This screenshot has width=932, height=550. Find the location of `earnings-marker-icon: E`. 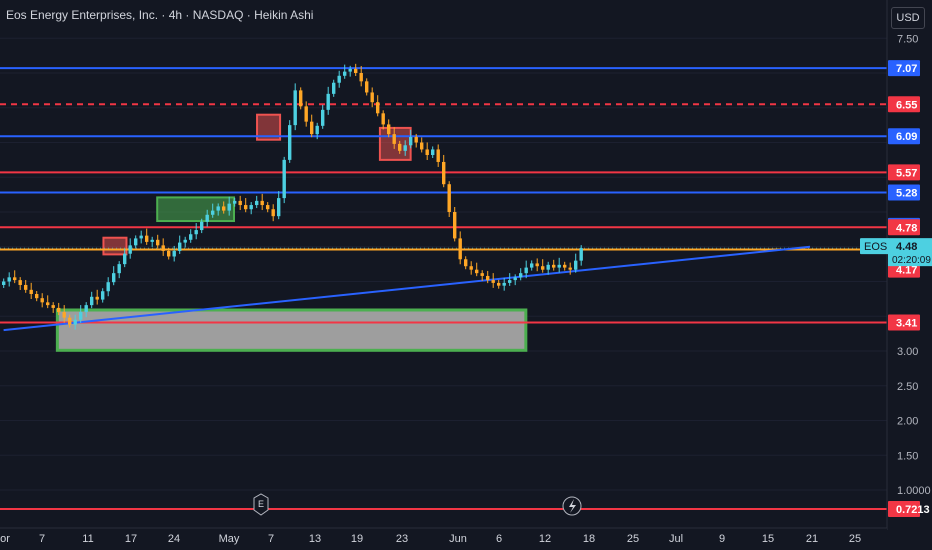

earnings-marker-icon: E is located at coordinates (261, 504).